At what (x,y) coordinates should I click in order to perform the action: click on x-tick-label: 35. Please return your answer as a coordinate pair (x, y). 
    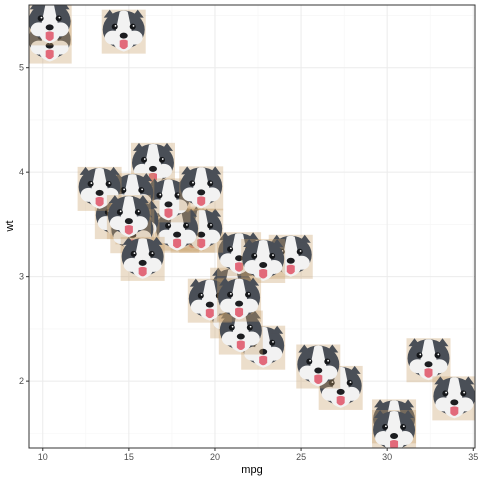
    Looking at the image, I should click on (473, 457).